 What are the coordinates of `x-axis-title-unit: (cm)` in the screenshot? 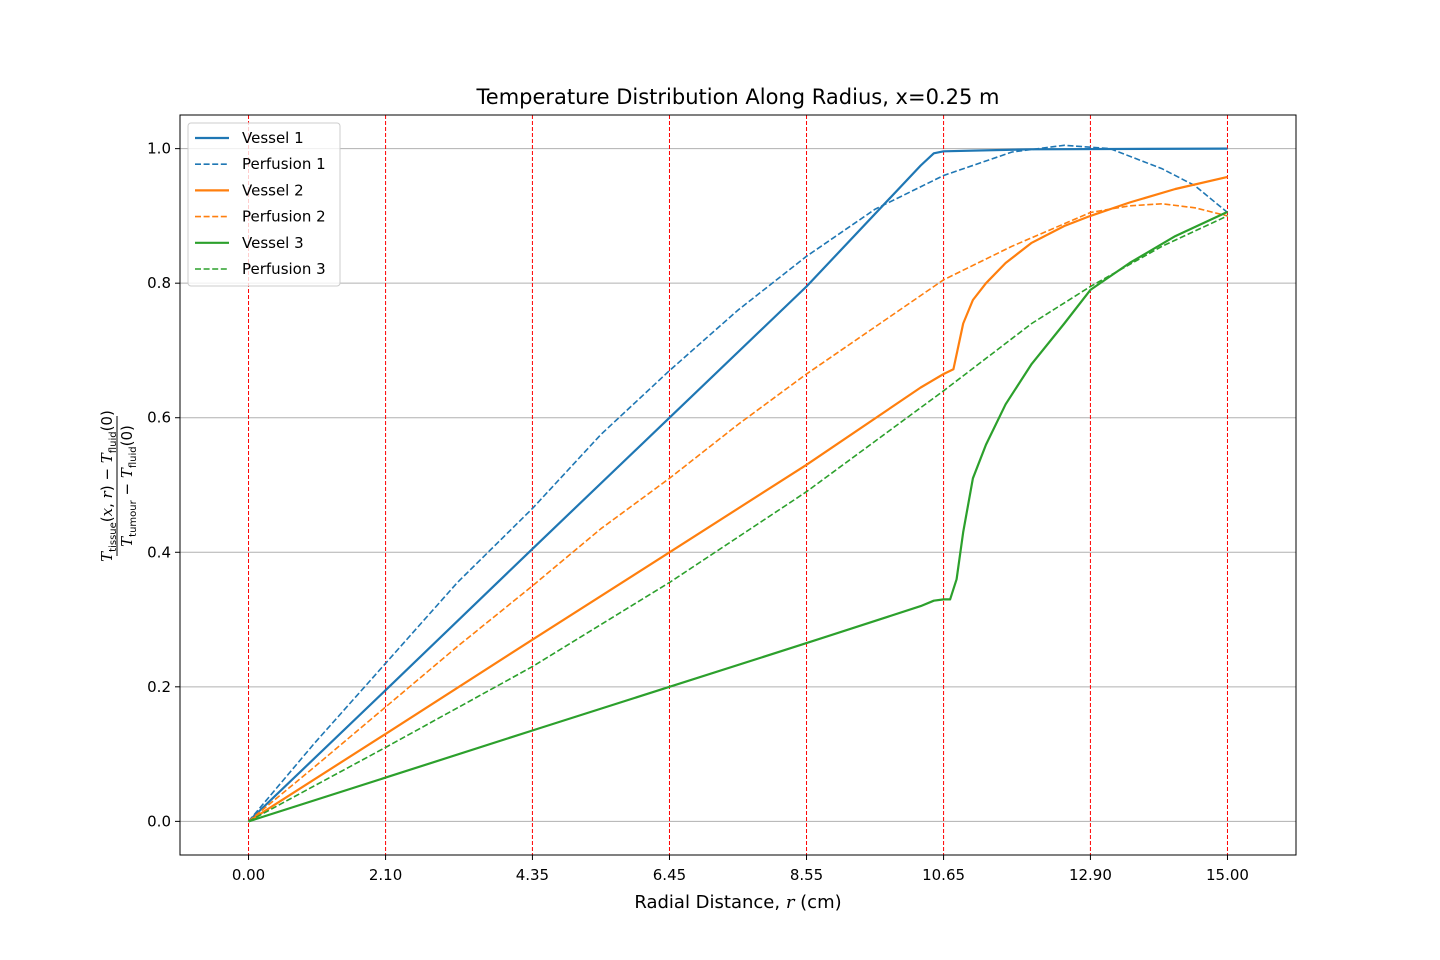 It's located at (817, 902).